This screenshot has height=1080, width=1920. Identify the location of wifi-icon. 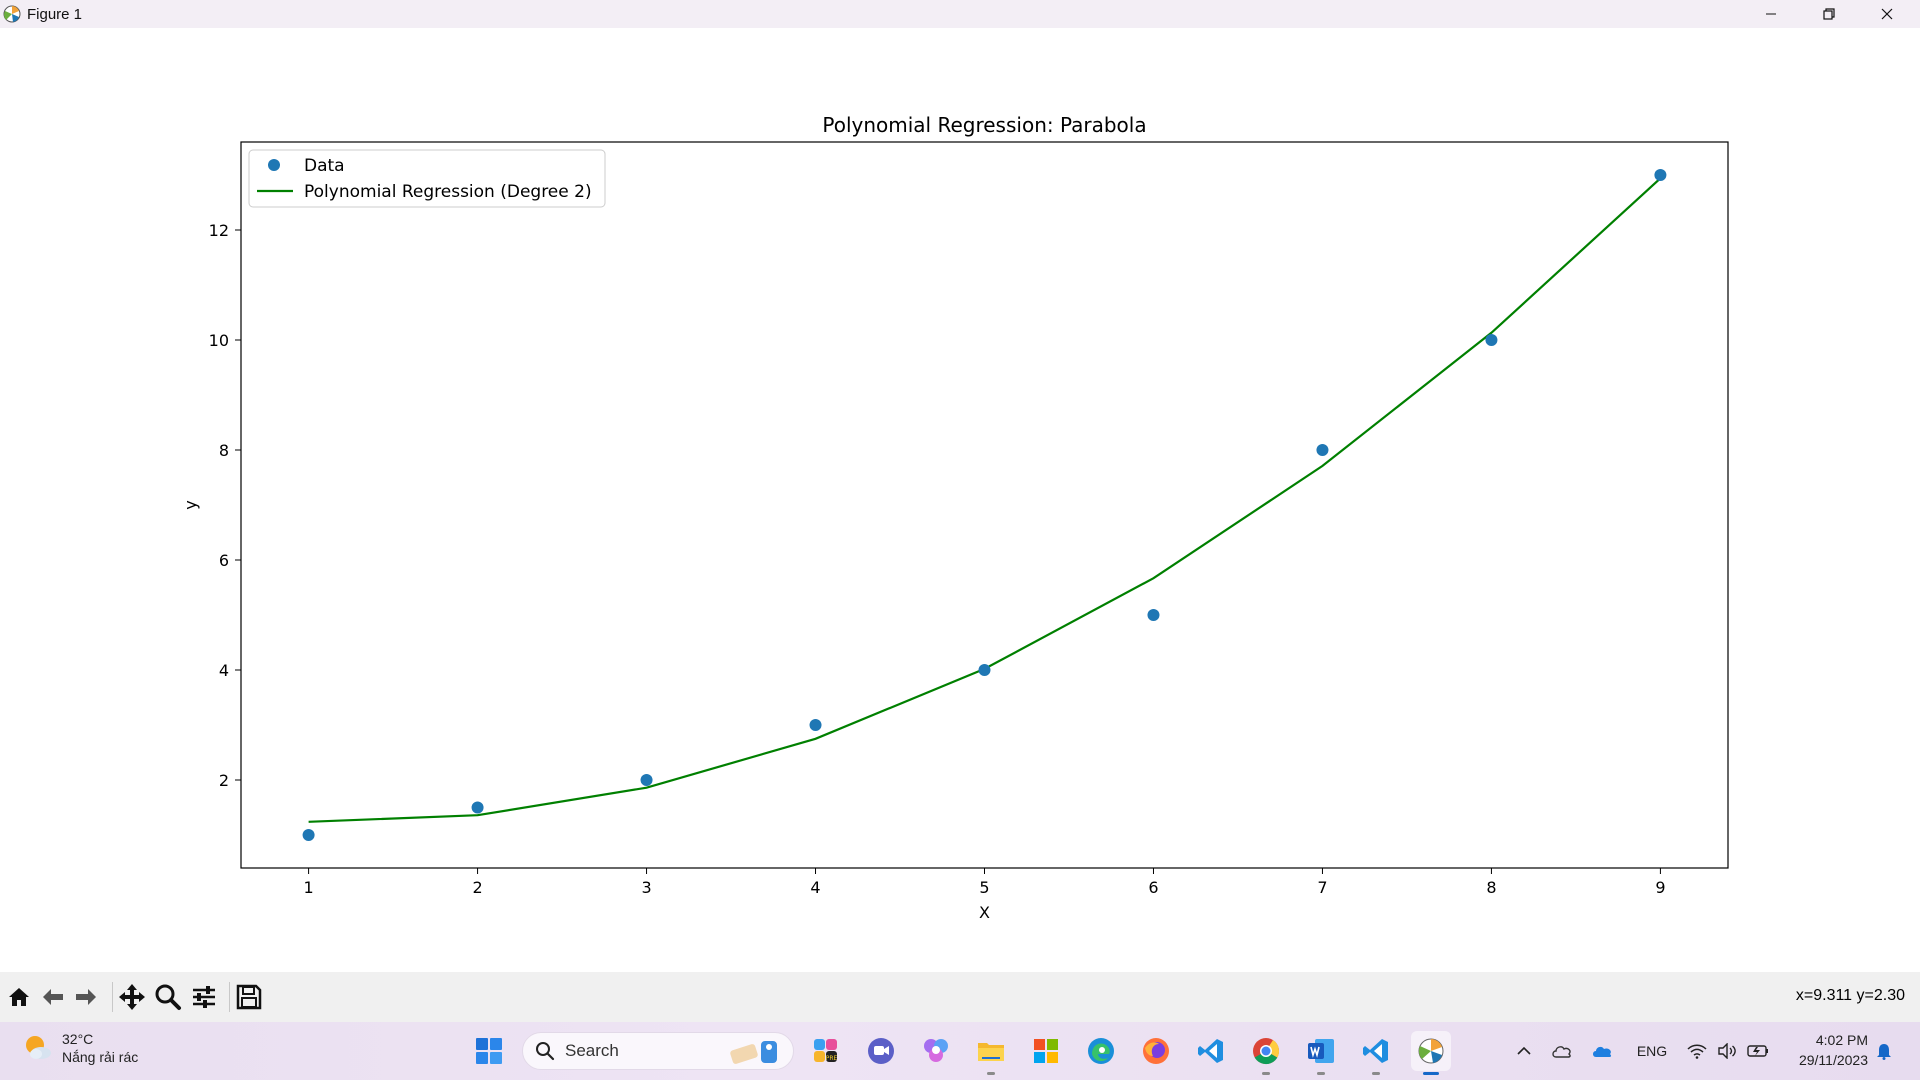
(1697, 1051).